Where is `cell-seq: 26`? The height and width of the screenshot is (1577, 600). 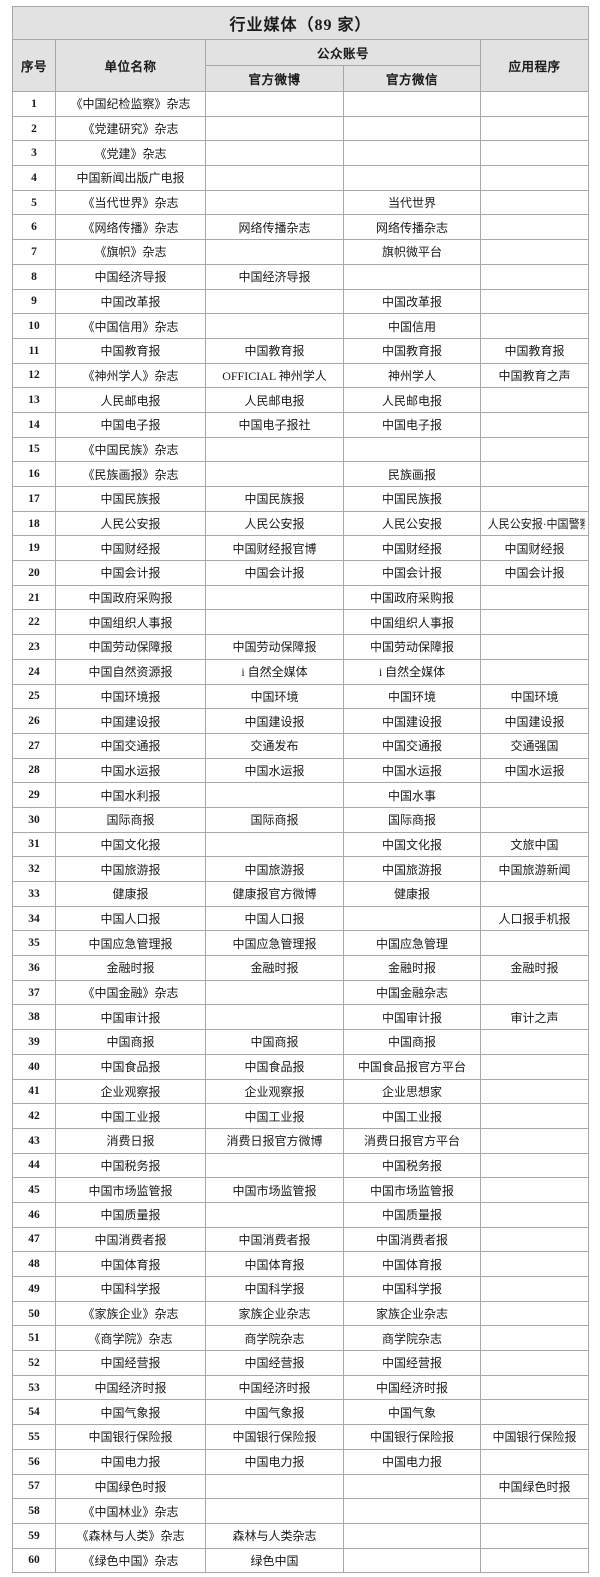 cell-seq: 26 is located at coordinates (34, 721).